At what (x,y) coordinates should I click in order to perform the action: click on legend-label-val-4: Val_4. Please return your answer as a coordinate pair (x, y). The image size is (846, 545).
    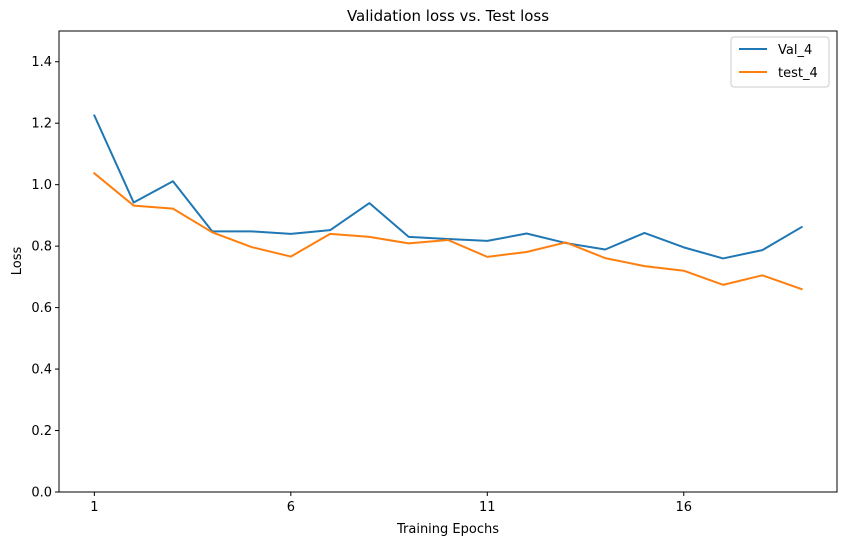
    Looking at the image, I should click on (795, 50).